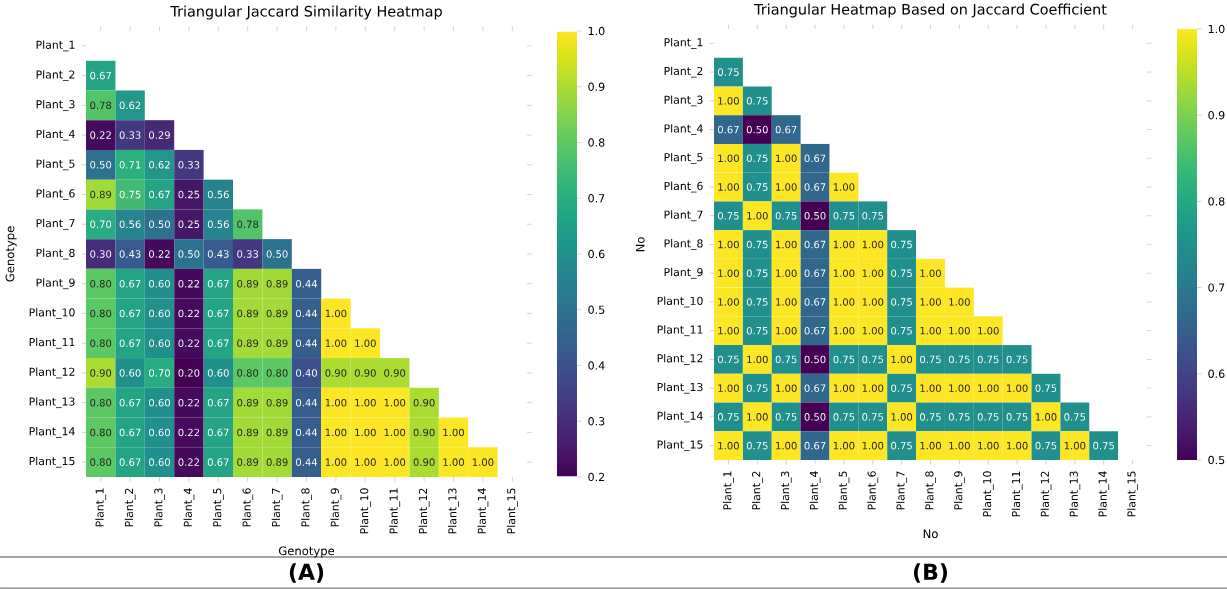  I want to click on y-tick-label: Plant_9, so click(55, 284).